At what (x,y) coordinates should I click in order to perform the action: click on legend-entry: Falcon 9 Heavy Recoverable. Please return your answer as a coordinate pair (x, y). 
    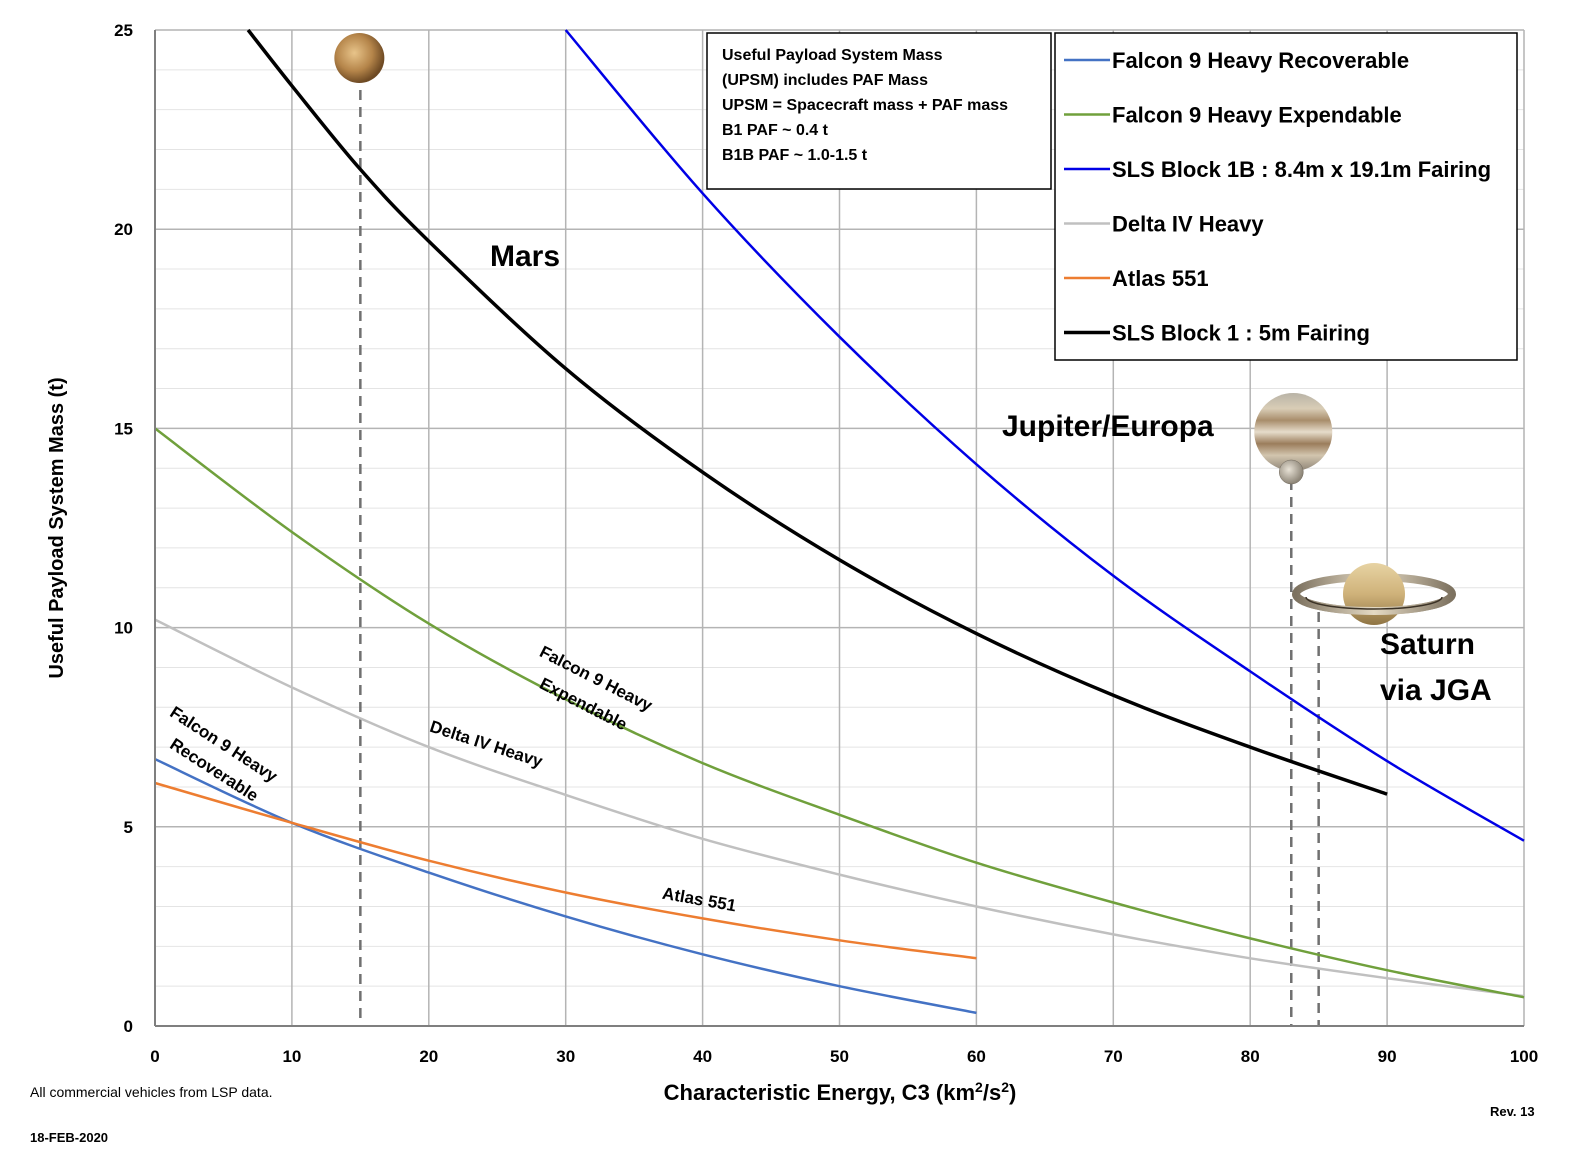
    Looking at the image, I should click on (1260, 60).